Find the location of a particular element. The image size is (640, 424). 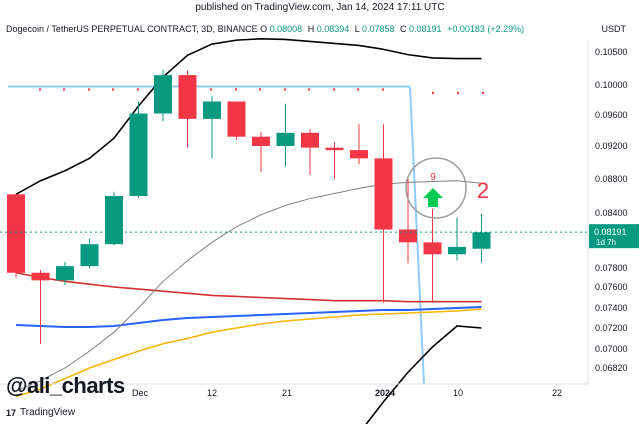

brand-name: TradingView is located at coordinates (48, 412).